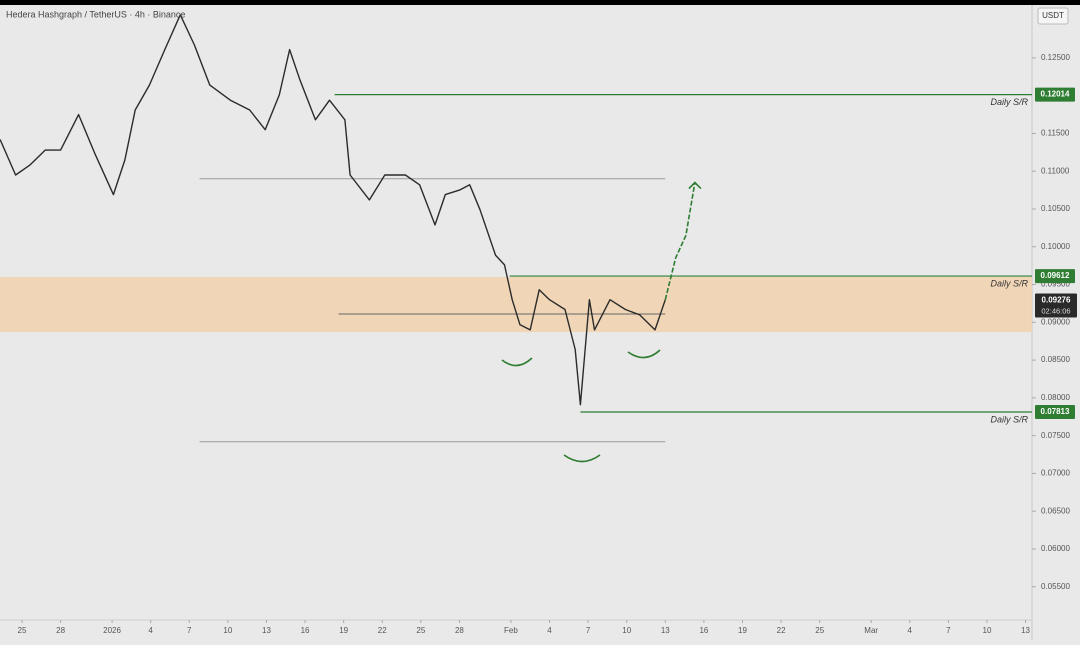 This screenshot has width=1080, height=645. I want to click on y-tick-label: 0.07500, so click(1055, 435).